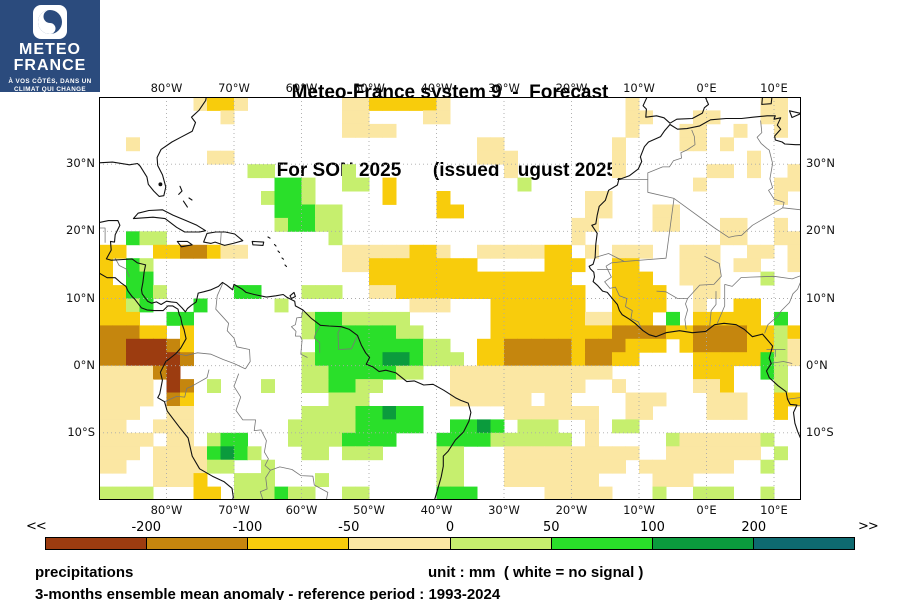  What do you see at coordinates (234, 510) in the screenshot?
I see `lon-label-bottom: 70°W` at bounding box center [234, 510].